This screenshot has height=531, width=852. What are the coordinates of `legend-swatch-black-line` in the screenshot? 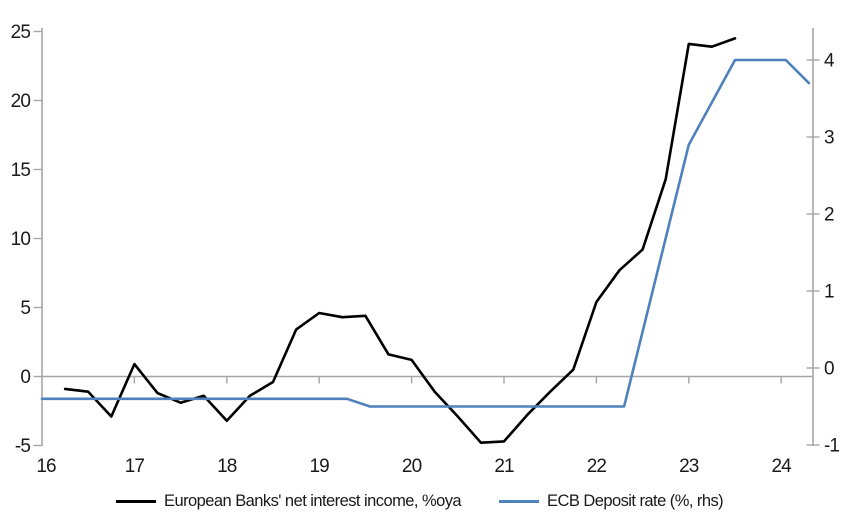 It's located at (136, 501).